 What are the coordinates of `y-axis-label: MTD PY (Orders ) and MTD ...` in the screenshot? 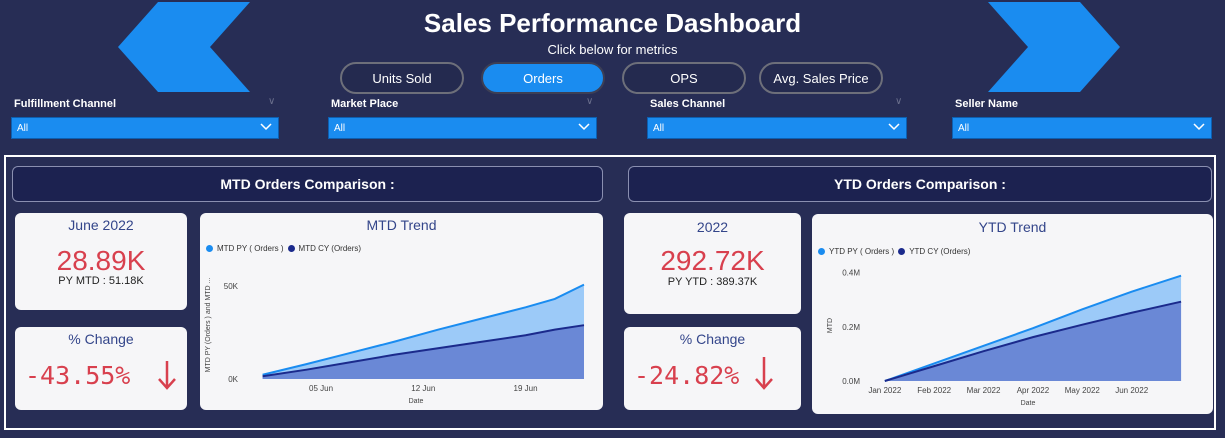 It's located at (208, 325).